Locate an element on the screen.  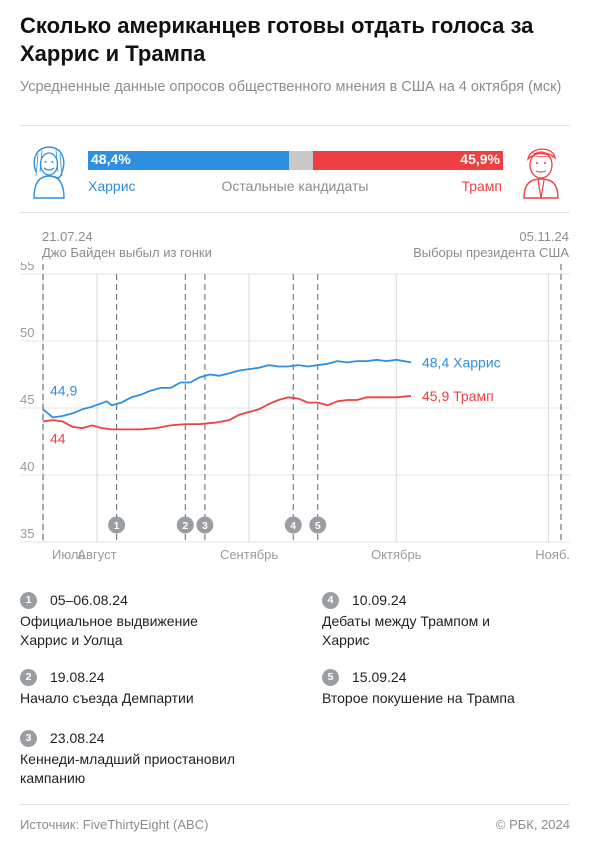
y-tick-label: 35 is located at coordinates (27, 533).